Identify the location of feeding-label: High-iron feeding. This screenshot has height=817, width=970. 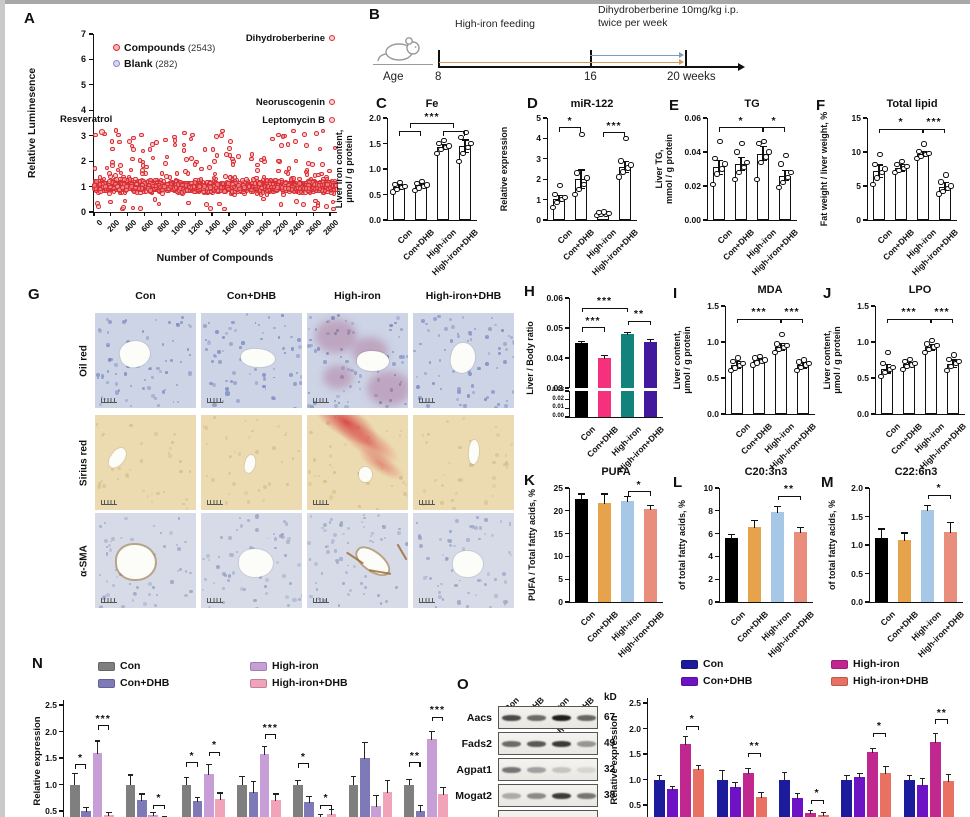
(495, 24).